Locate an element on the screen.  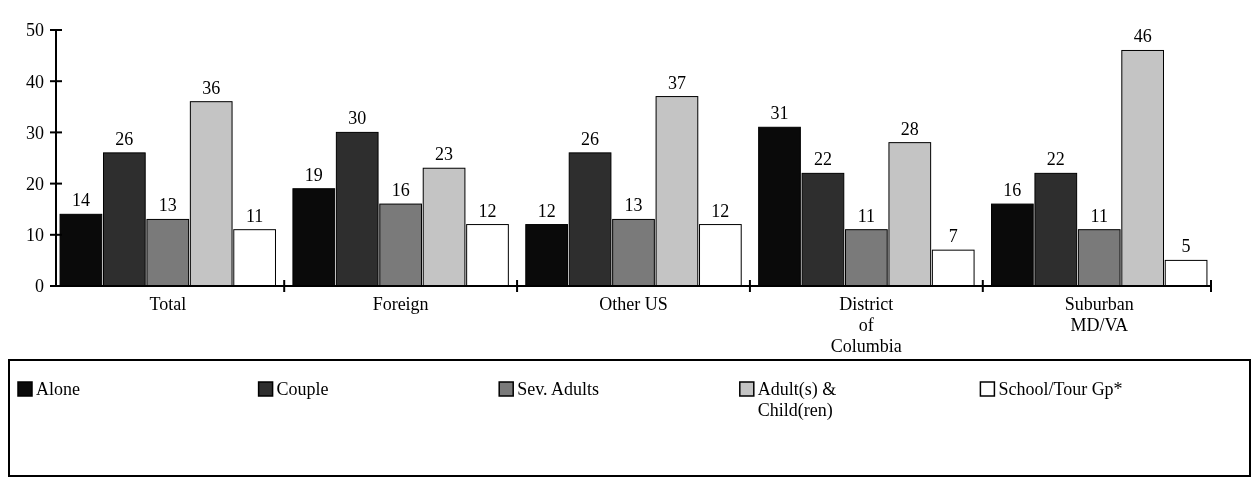
data-label: 46 is located at coordinates (1142, 36).